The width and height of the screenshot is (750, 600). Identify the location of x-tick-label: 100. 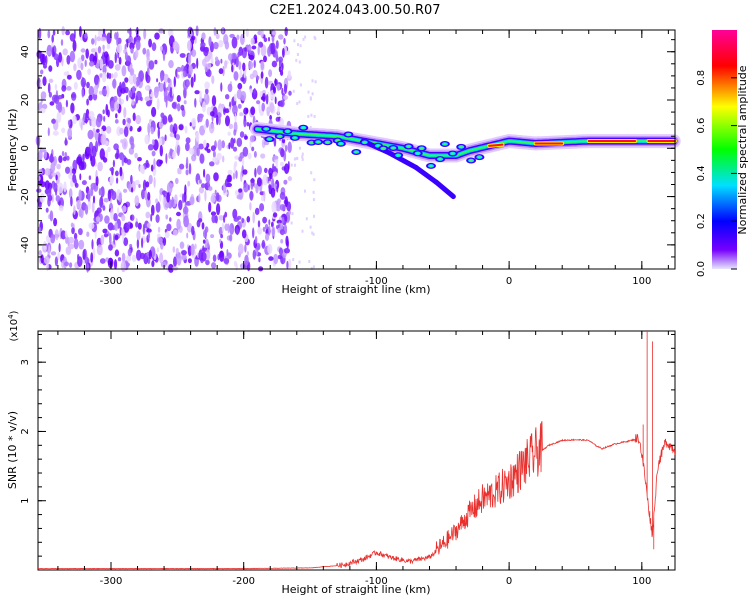
(641, 581).